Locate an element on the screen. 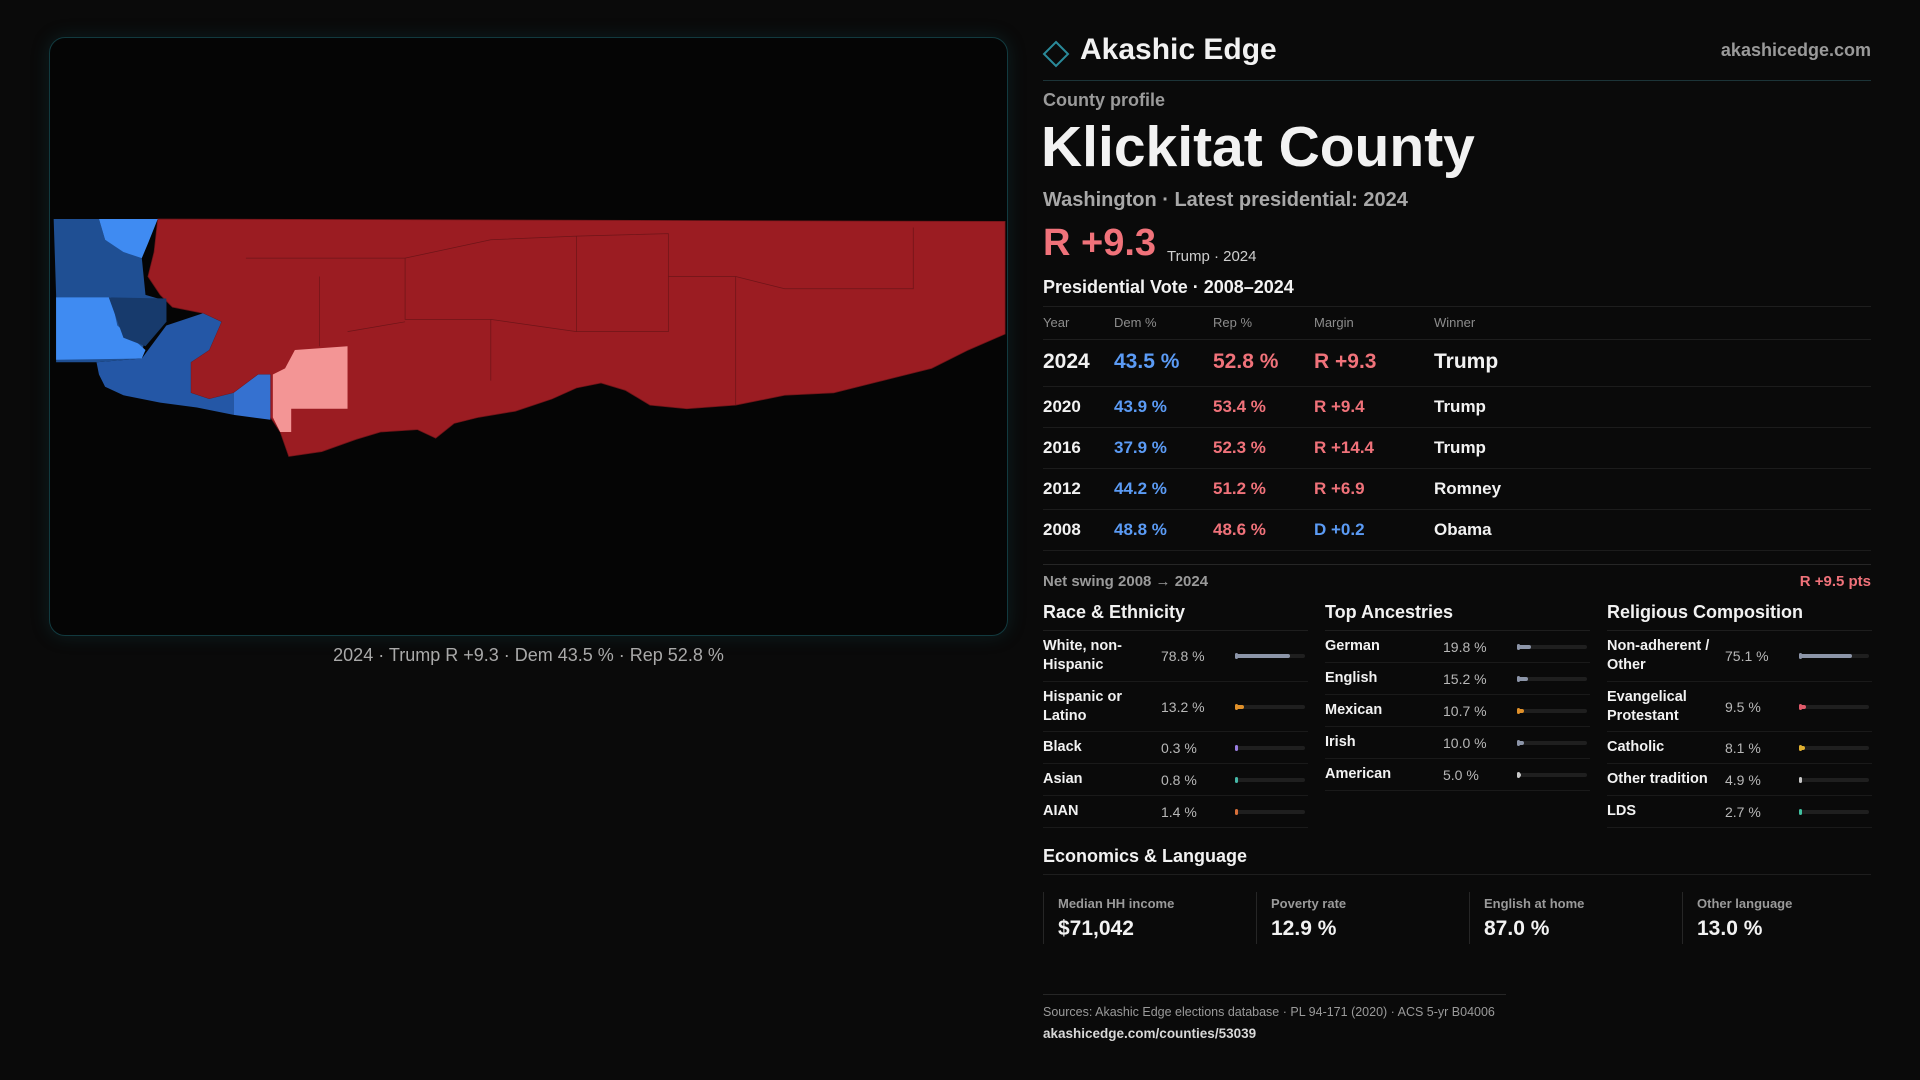 Image resolution: width=1920 pixels, height=1080 pixels. county-title: Klickitat County is located at coordinates (1258, 147).